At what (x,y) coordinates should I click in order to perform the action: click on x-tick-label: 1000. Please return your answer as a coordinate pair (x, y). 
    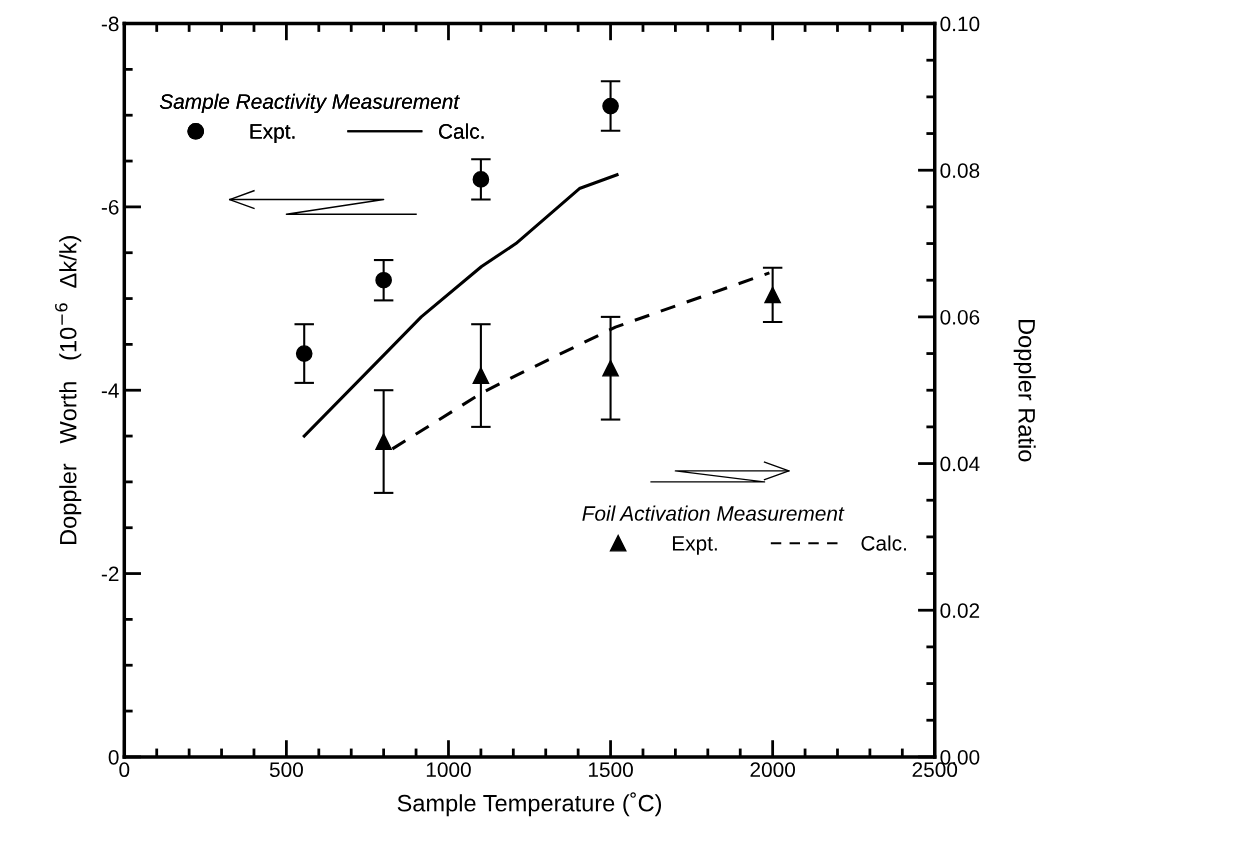
    Looking at the image, I should click on (448, 770).